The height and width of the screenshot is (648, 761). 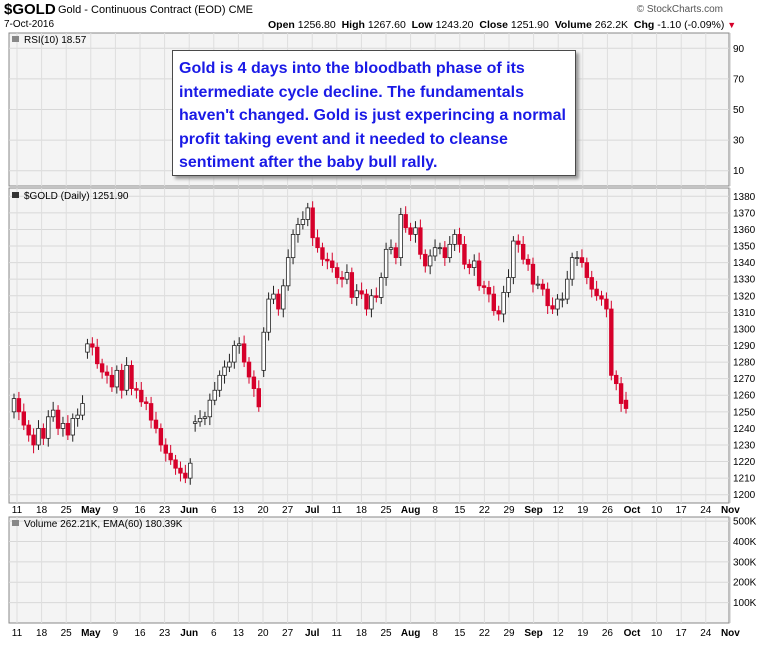 I want to click on close-label: Close, so click(x=493, y=25).